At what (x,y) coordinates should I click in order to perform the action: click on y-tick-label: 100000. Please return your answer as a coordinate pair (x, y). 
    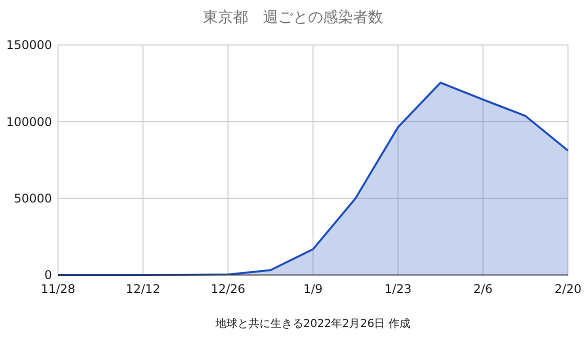
    Looking at the image, I should click on (29, 121).